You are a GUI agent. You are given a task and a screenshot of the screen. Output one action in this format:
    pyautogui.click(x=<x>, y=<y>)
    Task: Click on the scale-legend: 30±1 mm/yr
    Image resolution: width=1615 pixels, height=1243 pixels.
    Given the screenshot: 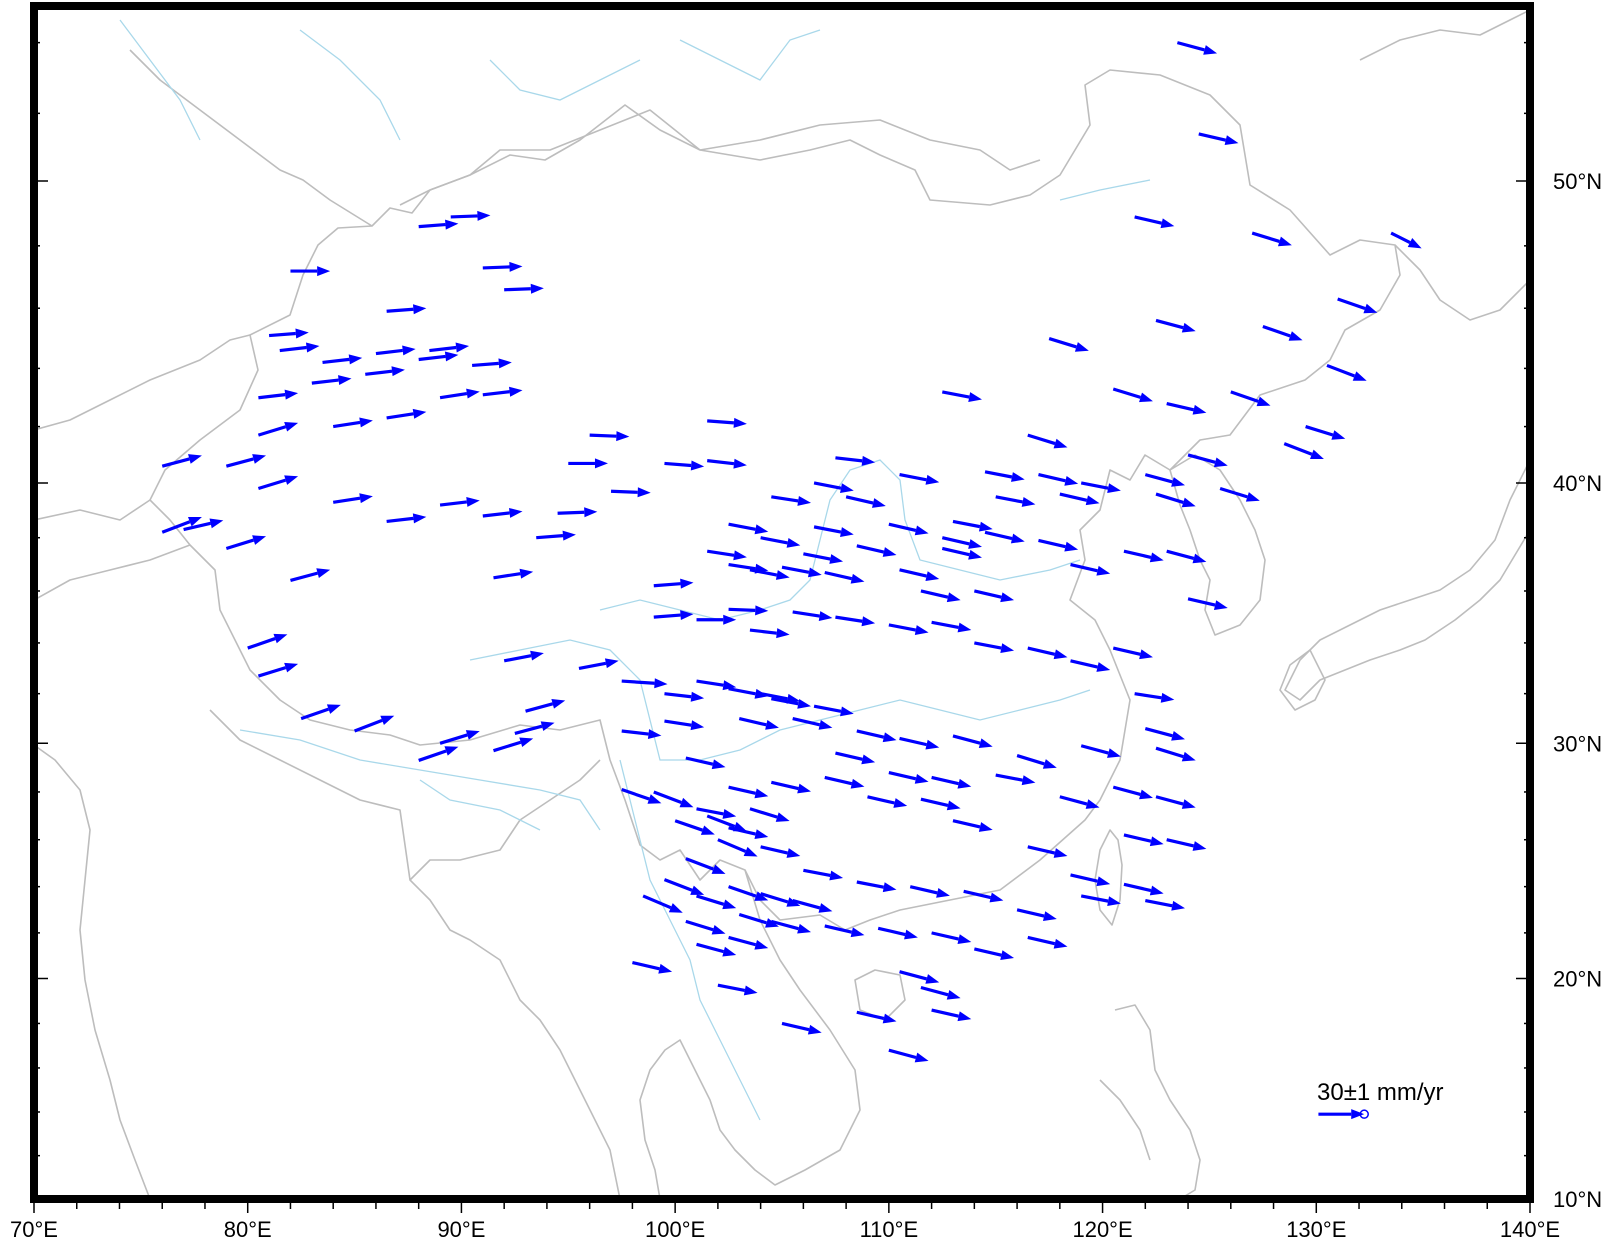 What is the action you would take?
    pyautogui.click(x=1380, y=1099)
    